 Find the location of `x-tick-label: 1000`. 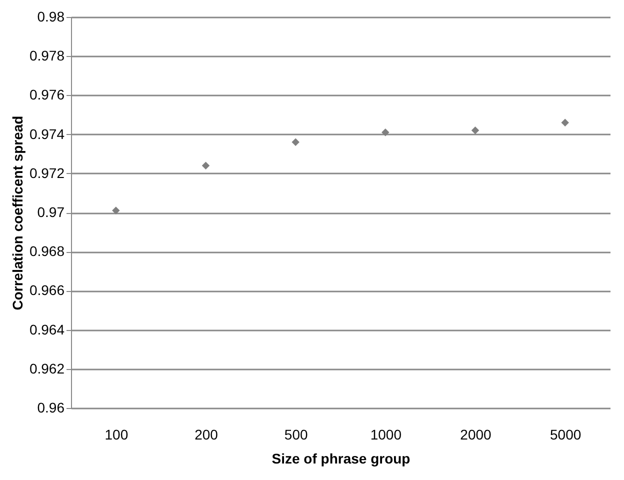

x-tick-label: 1000 is located at coordinates (386, 434).